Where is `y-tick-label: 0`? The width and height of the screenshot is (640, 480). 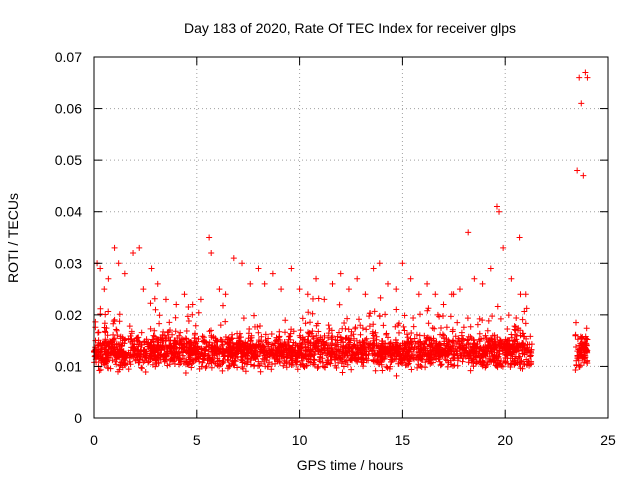
y-tick-label: 0 is located at coordinates (78, 418).